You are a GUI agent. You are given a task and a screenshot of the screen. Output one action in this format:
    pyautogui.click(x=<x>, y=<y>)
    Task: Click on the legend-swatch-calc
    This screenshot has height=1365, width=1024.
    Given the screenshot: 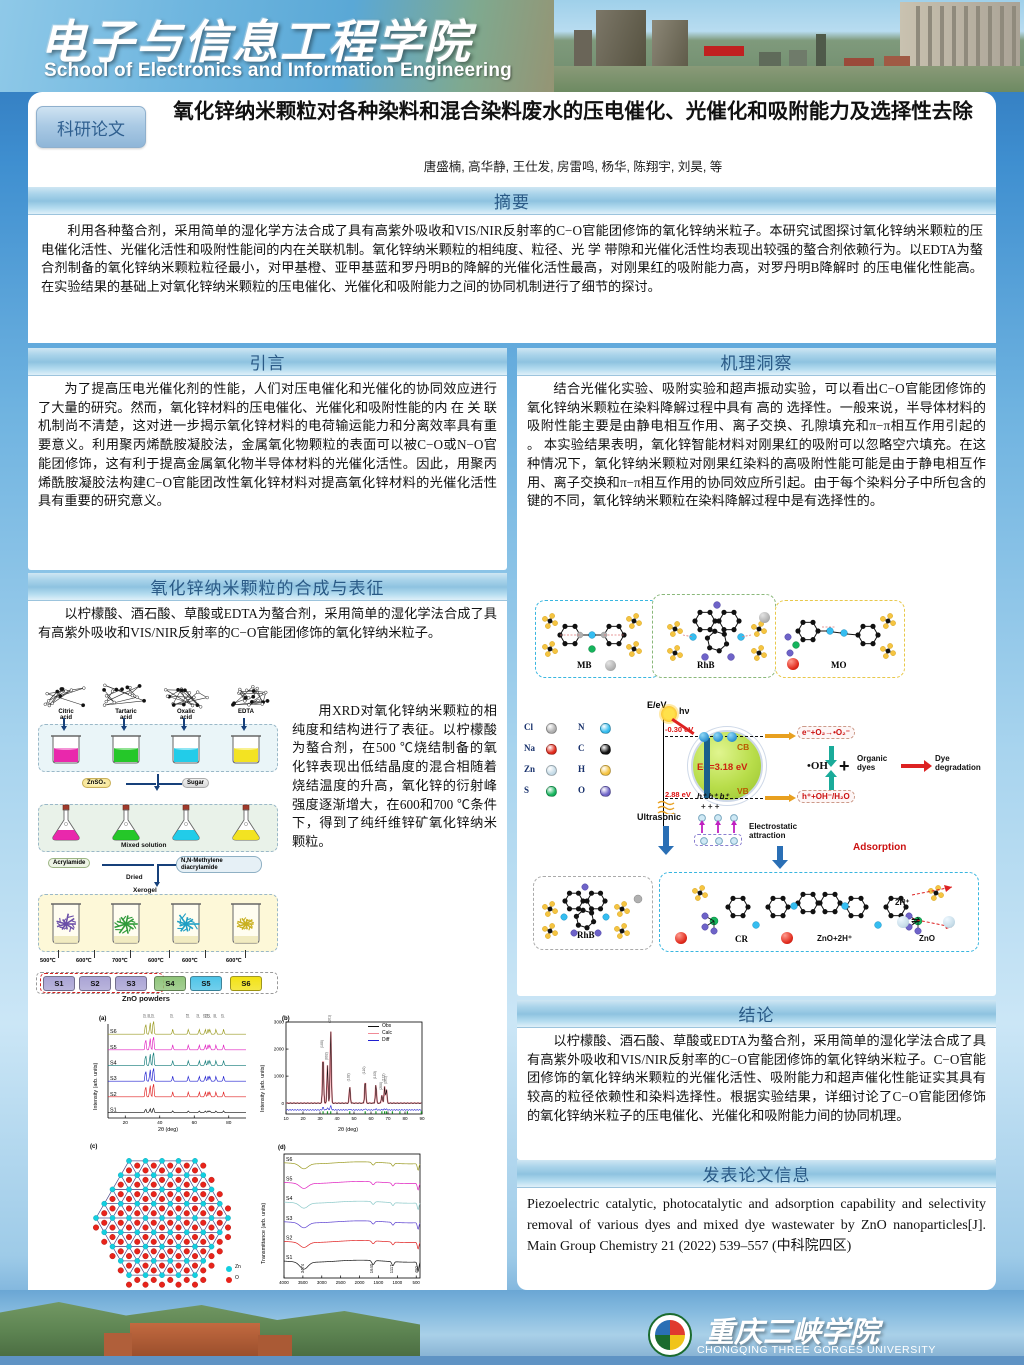 What is the action you would take?
    pyautogui.click(x=373, y=1034)
    